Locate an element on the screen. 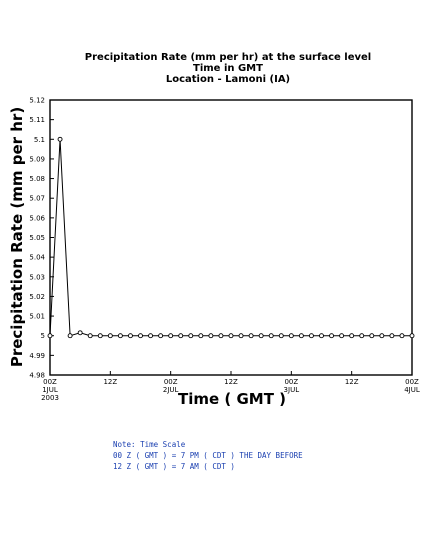 This screenshot has width=425, height=550. y-tick-label: 5.09 is located at coordinates (37, 159).